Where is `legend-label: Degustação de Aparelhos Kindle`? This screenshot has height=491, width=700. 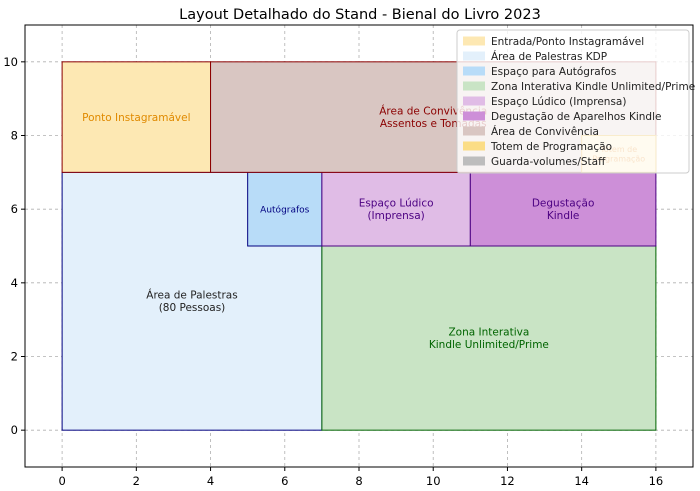 legend-label: Degustação de Aparelhos Kindle is located at coordinates (576, 117).